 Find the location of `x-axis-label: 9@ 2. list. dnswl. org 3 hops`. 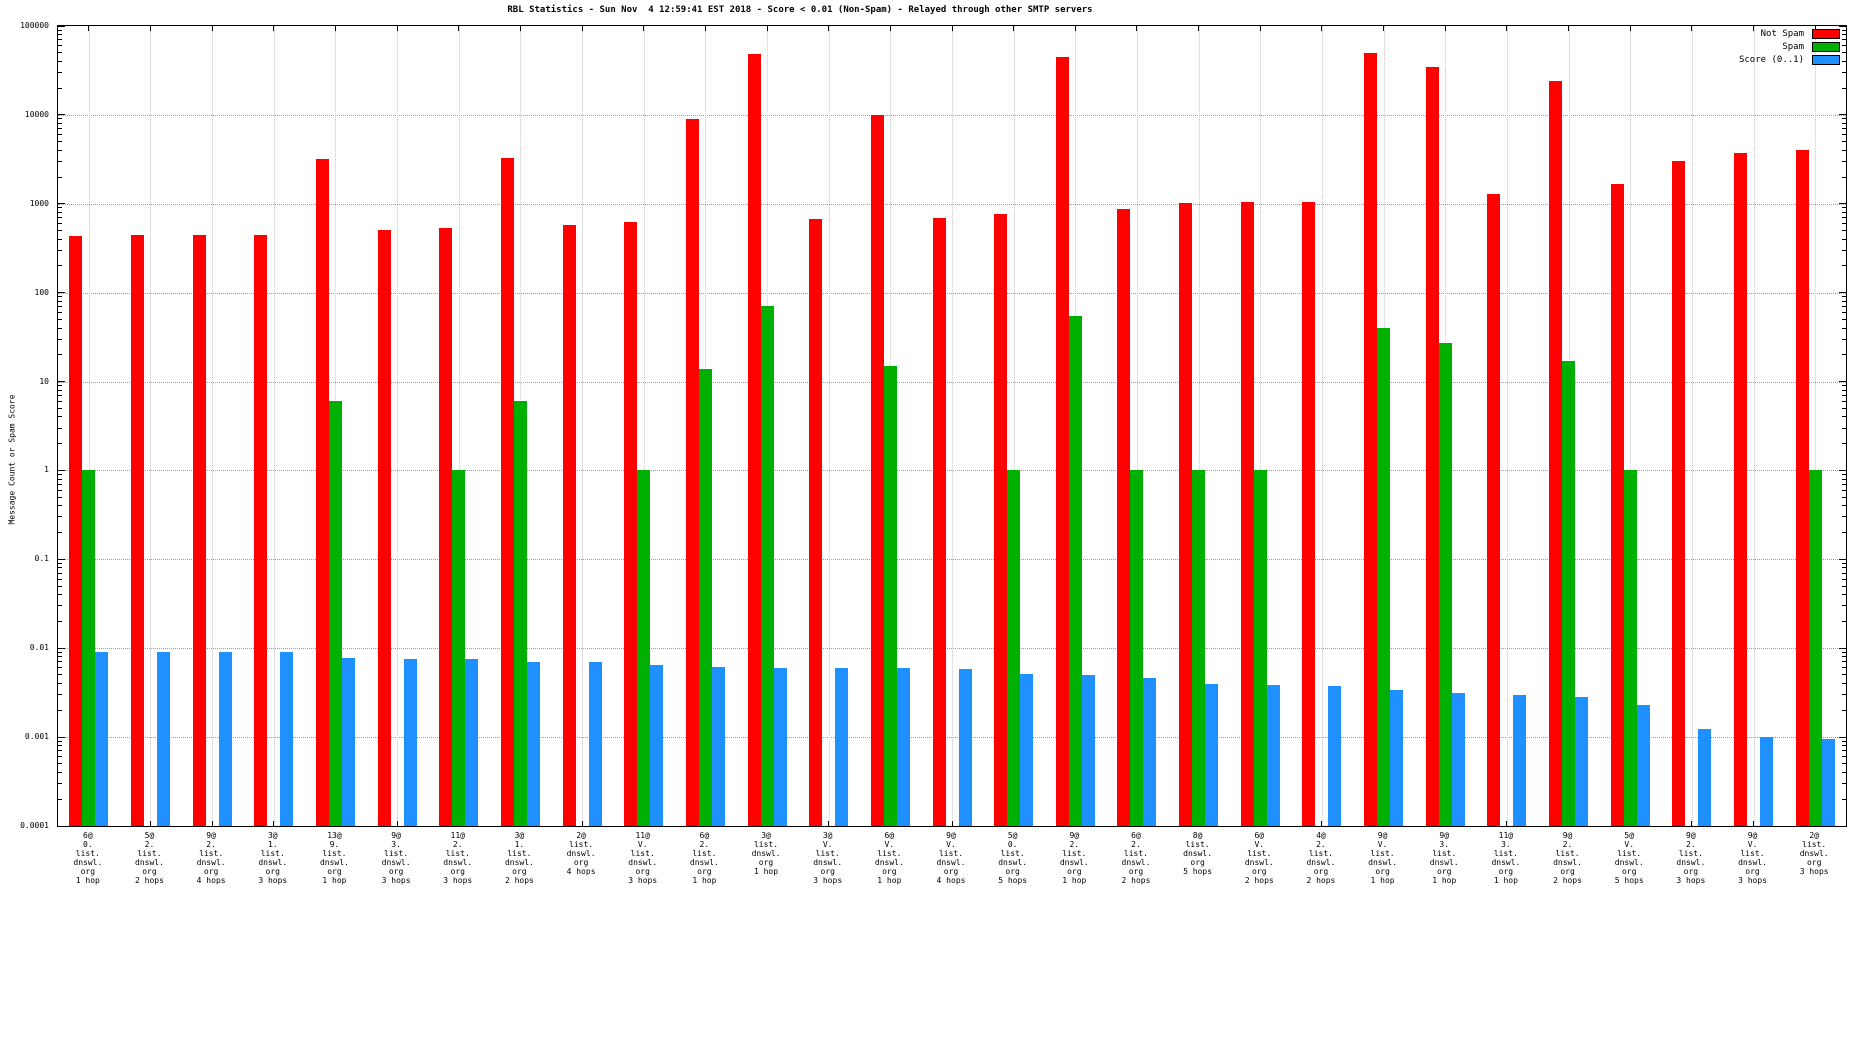

x-axis-label: 9@ 2. list. dnswl. org 3 hops is located at coordinates (1691, 858).